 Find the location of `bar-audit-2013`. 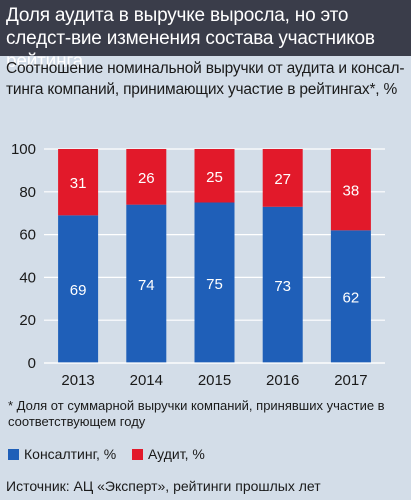

bar-audit-2013 is located at coordinates (78, 182).